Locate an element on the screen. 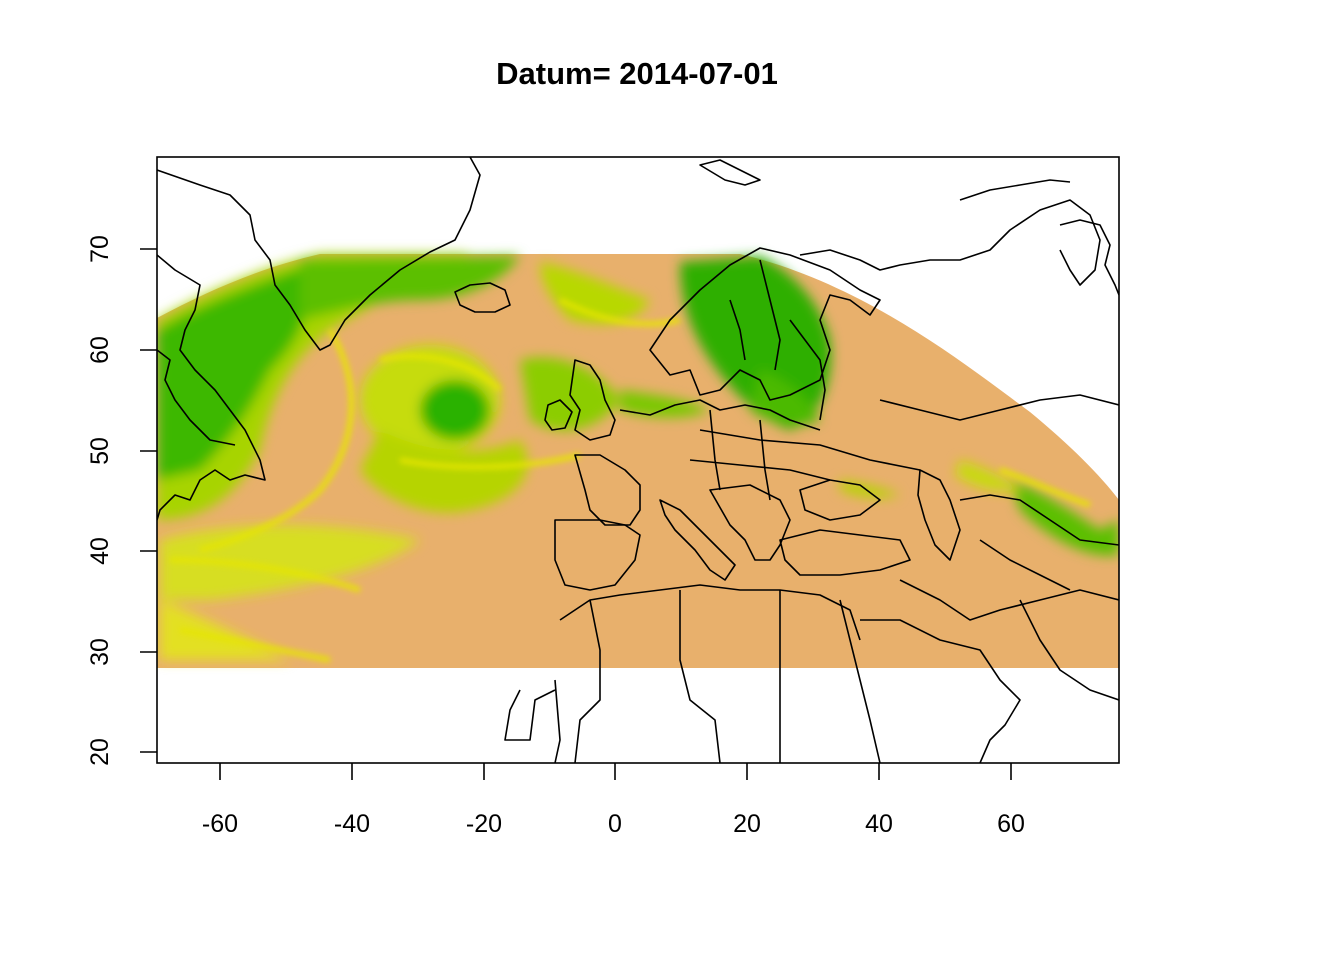 The width and height of the screenshot is (1344, 960). x-tick-label: -20 is located at coordinates (484, 824).